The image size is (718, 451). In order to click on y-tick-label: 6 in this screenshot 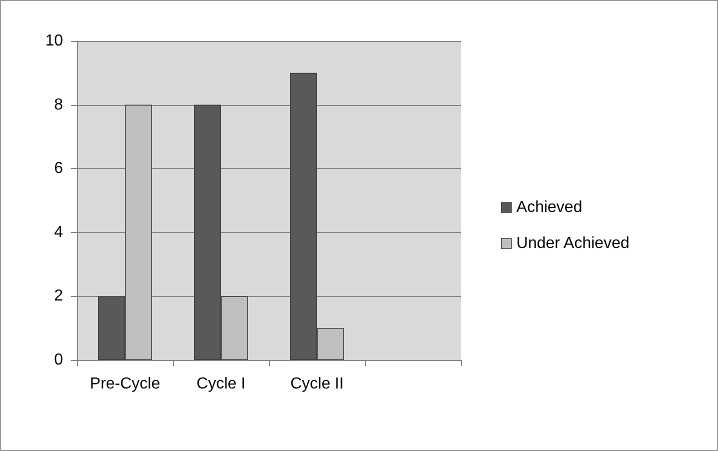, I will do `click(59, 169)`.